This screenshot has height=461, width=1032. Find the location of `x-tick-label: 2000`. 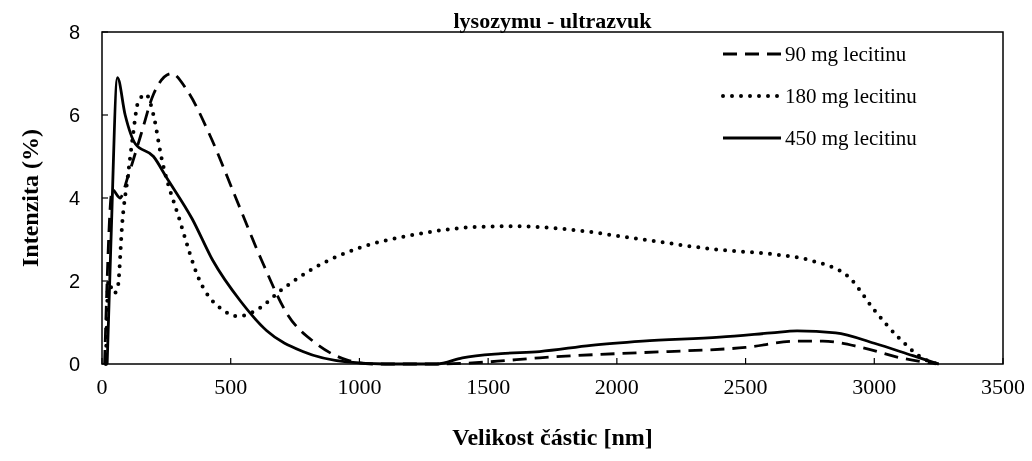

x-tick-label: 2000 is located at coordinates (616, 386).